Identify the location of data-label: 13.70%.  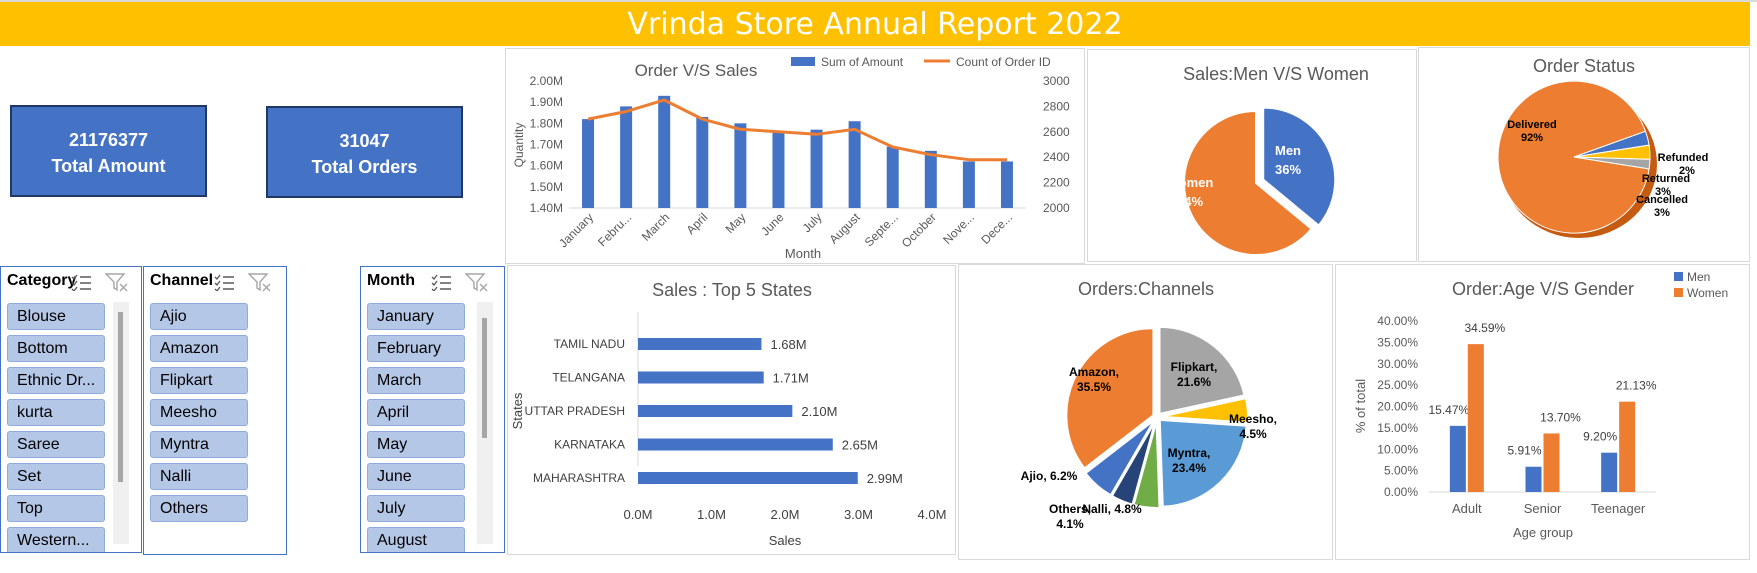
(1560, 417).